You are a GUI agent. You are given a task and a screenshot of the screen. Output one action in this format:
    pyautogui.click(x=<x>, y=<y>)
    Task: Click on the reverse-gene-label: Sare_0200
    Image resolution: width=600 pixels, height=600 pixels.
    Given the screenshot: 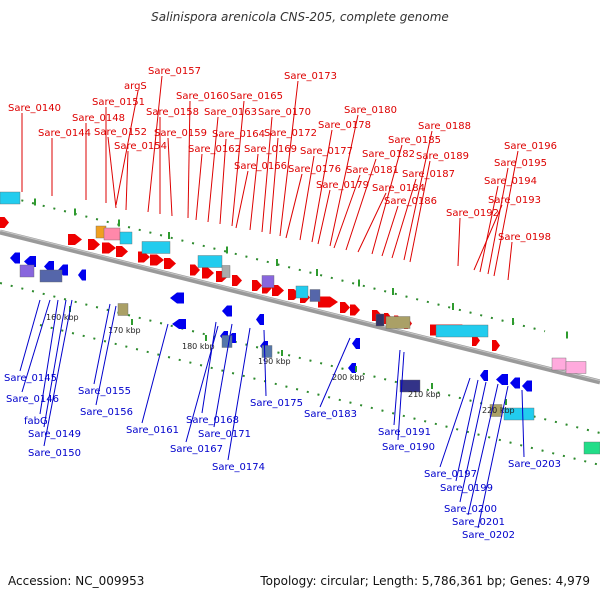 What is the action you would take?
    pyautogui.click(x=470, y=509)
    